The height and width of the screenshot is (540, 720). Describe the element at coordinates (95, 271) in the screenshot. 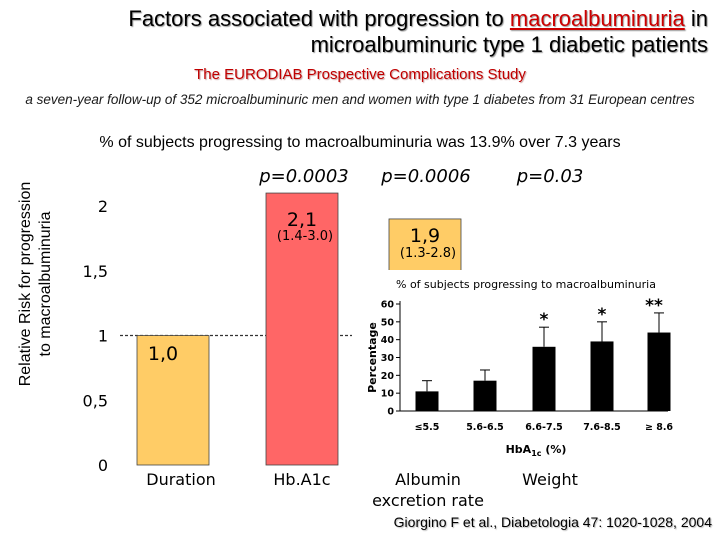

I see `y-tick-label: 1,5` at that location.